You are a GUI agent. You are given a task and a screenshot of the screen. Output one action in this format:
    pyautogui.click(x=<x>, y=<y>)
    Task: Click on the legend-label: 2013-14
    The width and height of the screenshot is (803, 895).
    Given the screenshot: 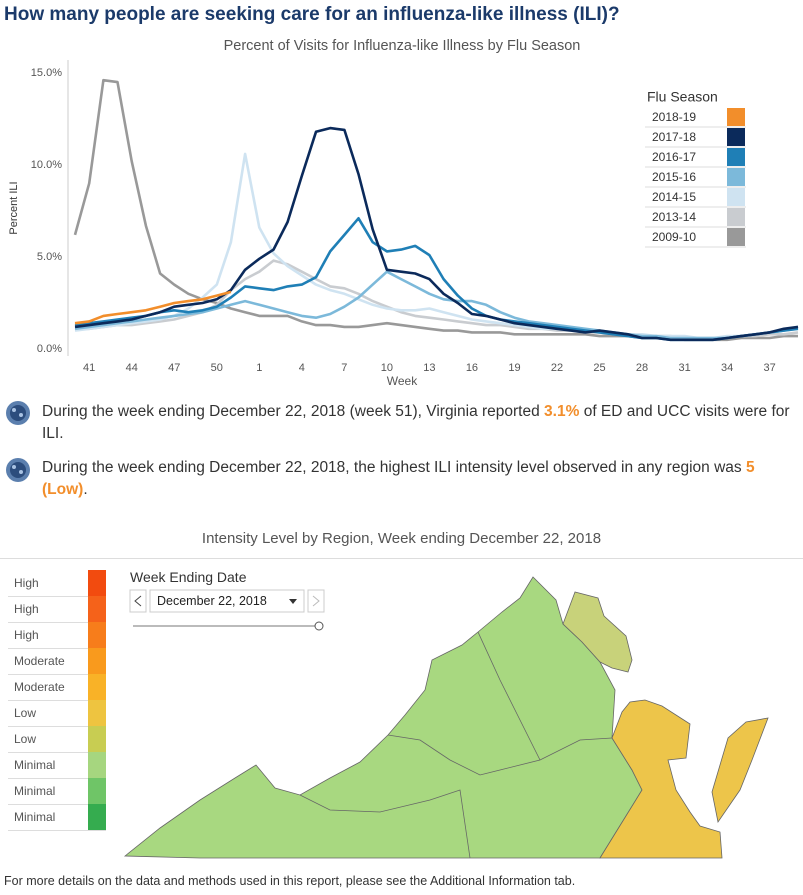 What is the action you would take?
    pyautogui.click(x=674, y=217)
    